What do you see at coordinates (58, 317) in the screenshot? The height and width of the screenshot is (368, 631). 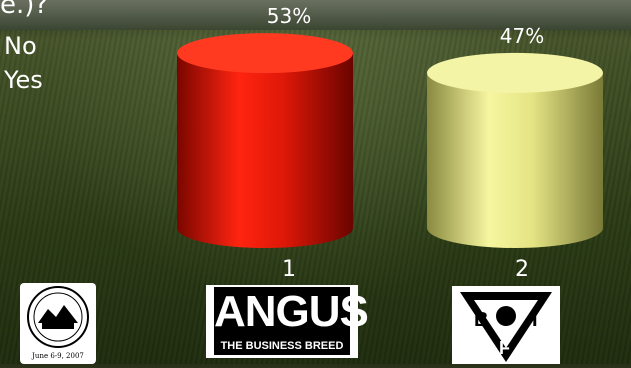 I see `beef-improvement-federation-seal-icon` at bounding box center [58, 317].